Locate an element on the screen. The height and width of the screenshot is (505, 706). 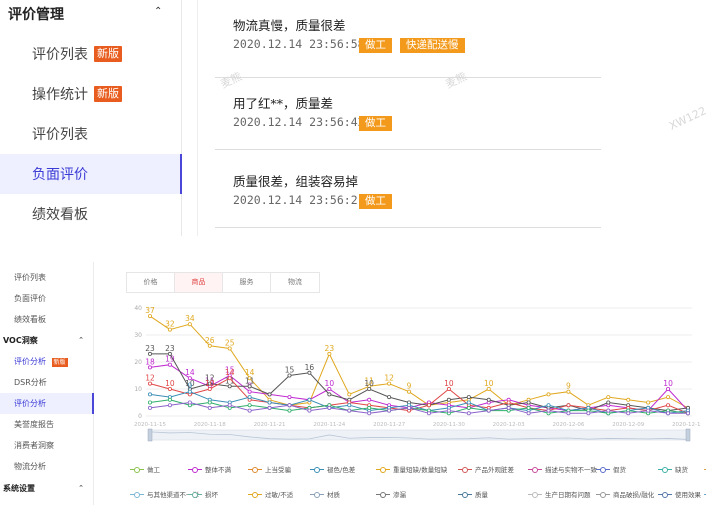
review-item: 质量很差，组装容易掉 2020.12.14 23:56:21 做工 is located at coordinates (408, 189).